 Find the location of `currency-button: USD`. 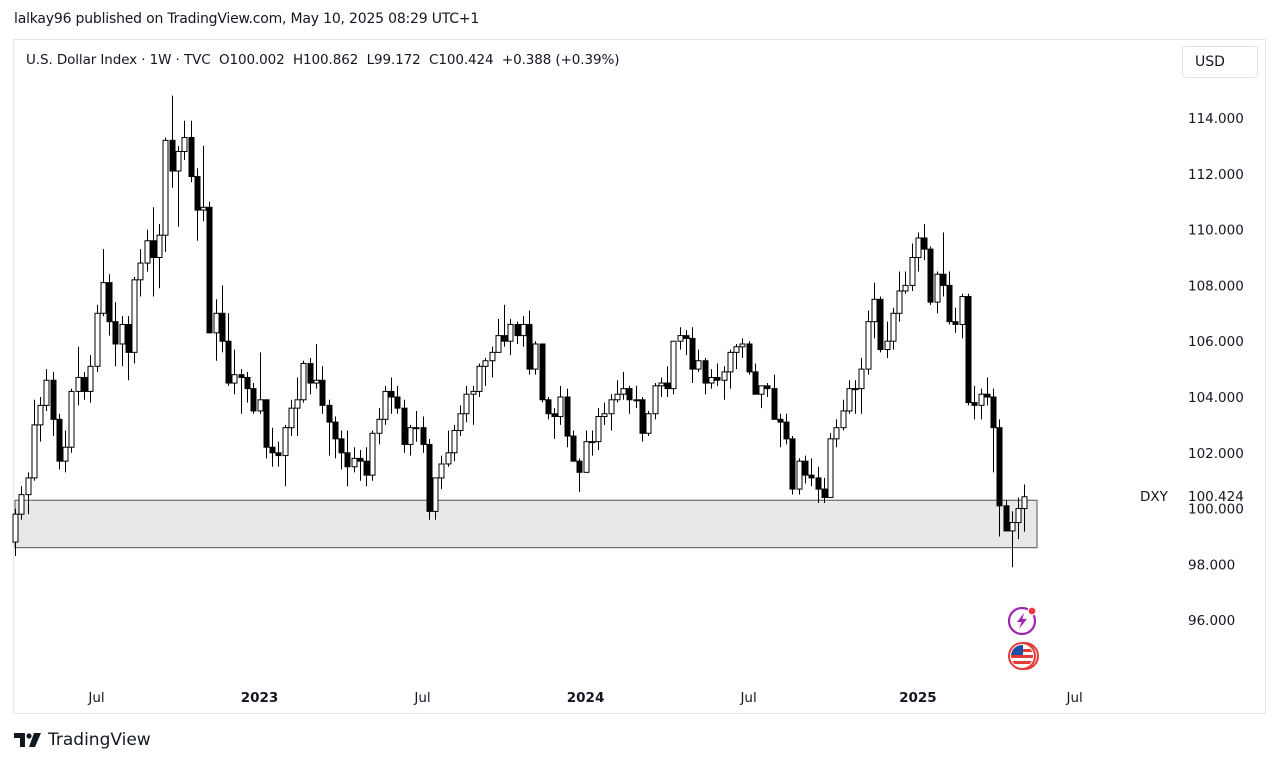

currency-button: USD is located at coordinates (1220, 62).